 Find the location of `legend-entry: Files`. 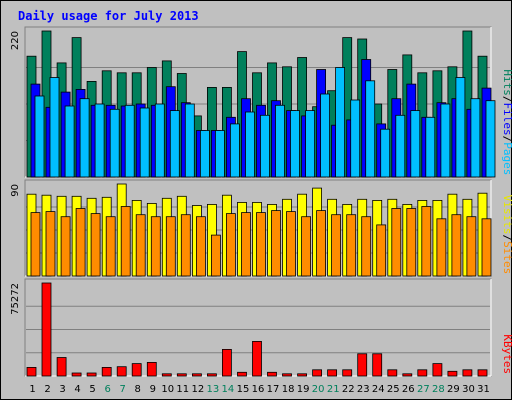

legend-entry: Files is located at coordinates (506, 119).